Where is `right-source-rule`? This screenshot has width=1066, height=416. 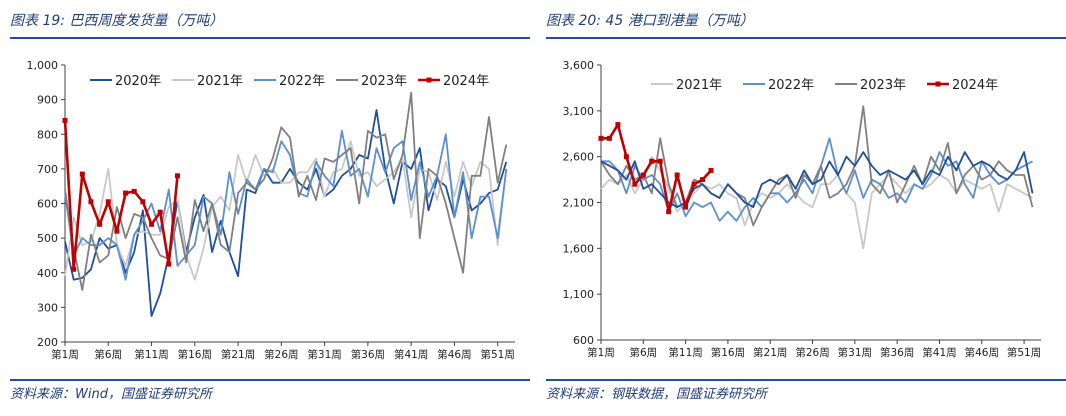
right-source-rule is located at coordinates (806, 380).